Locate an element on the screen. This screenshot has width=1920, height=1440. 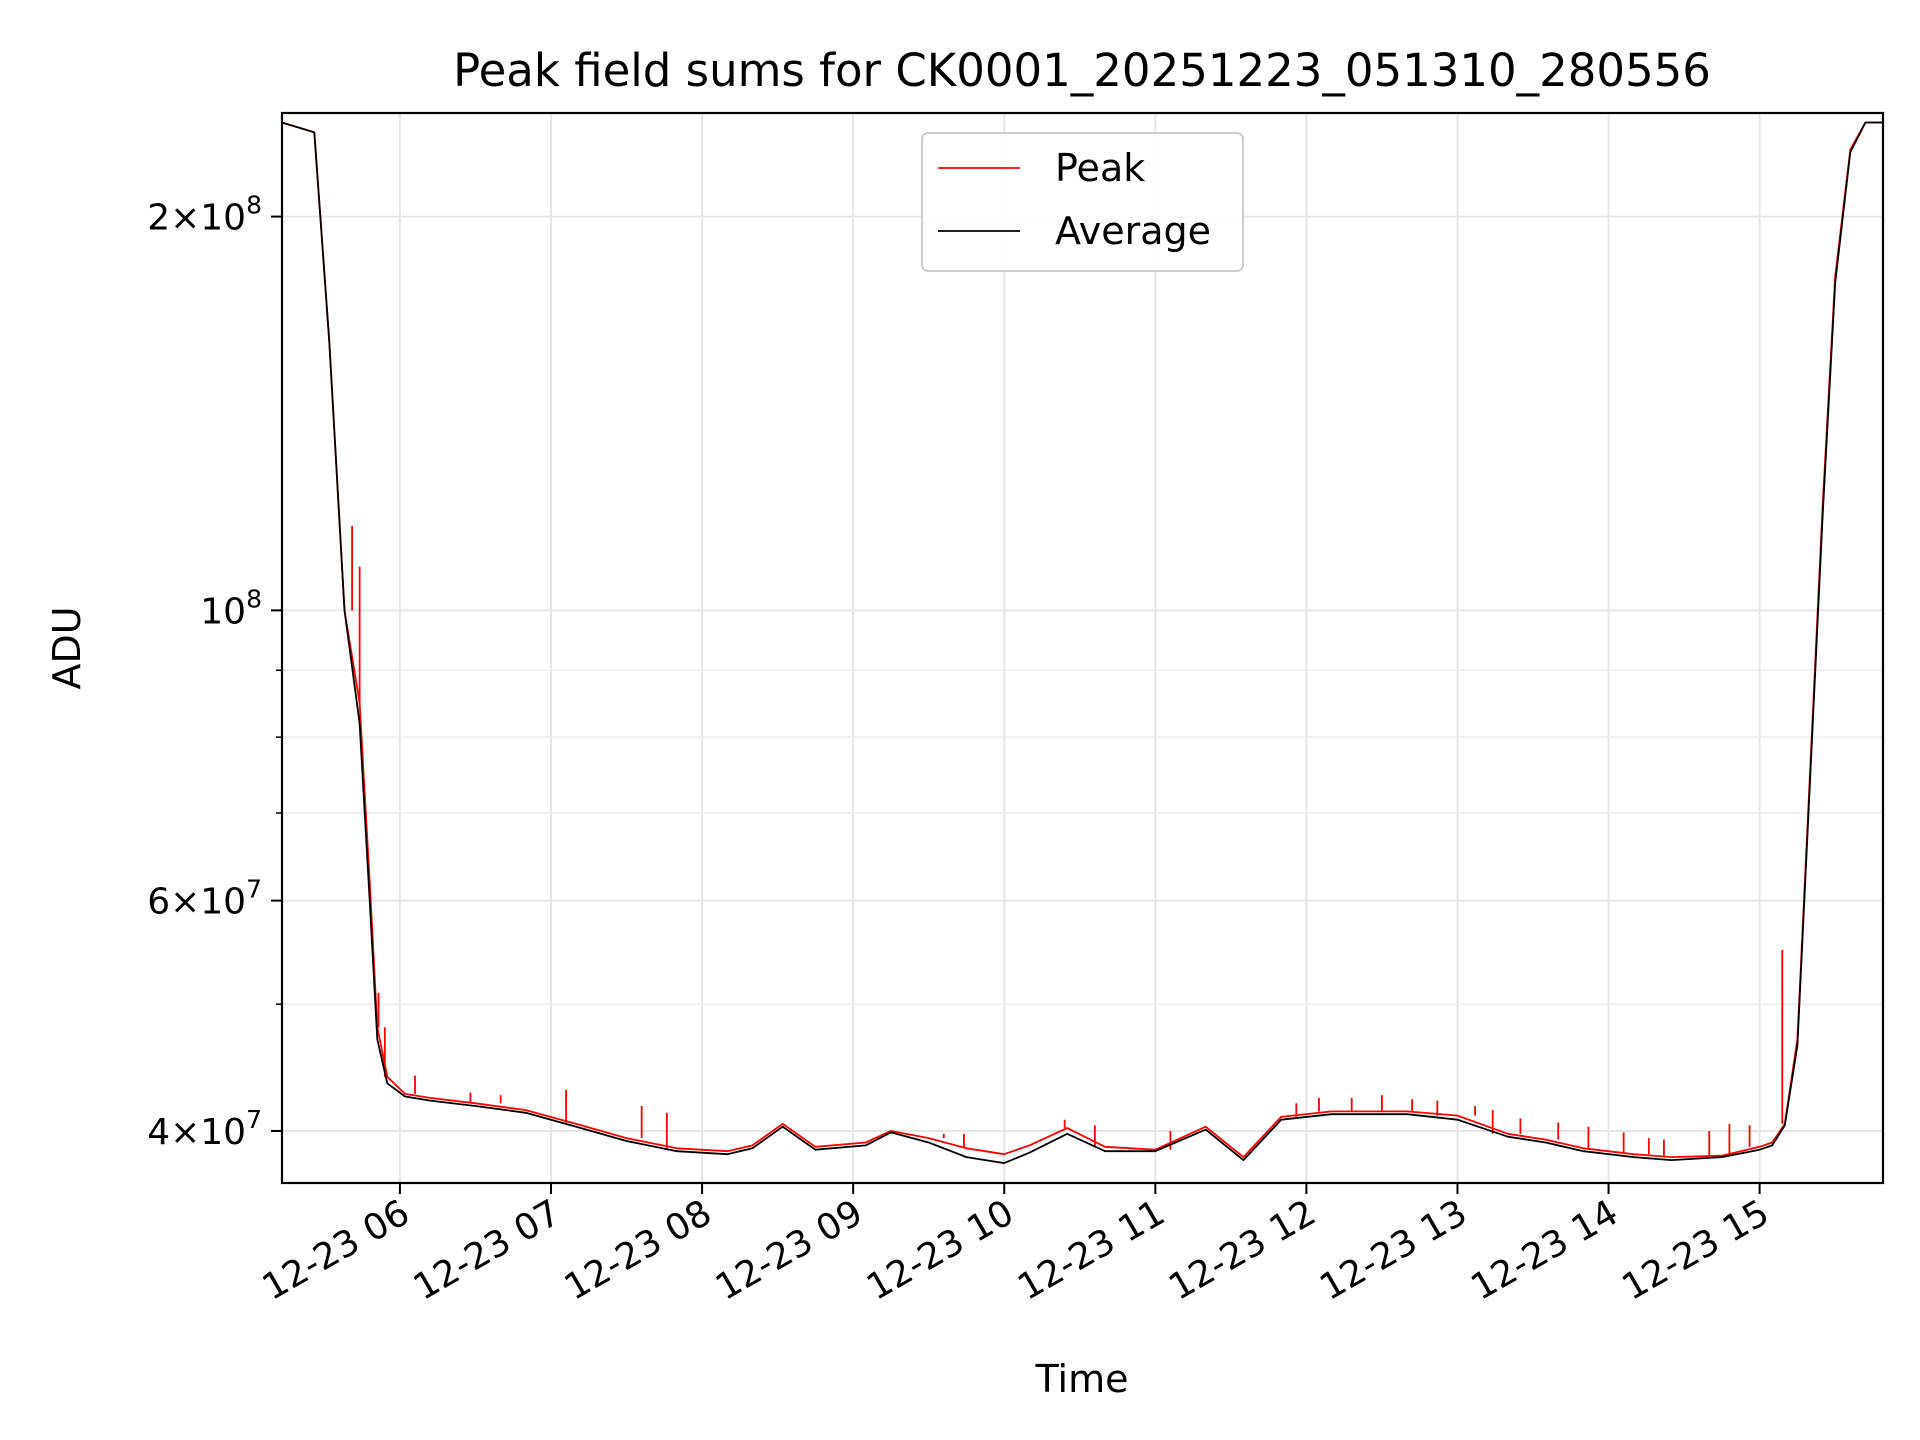
y-axis-label: ADU is located at coordinates (67, 647).